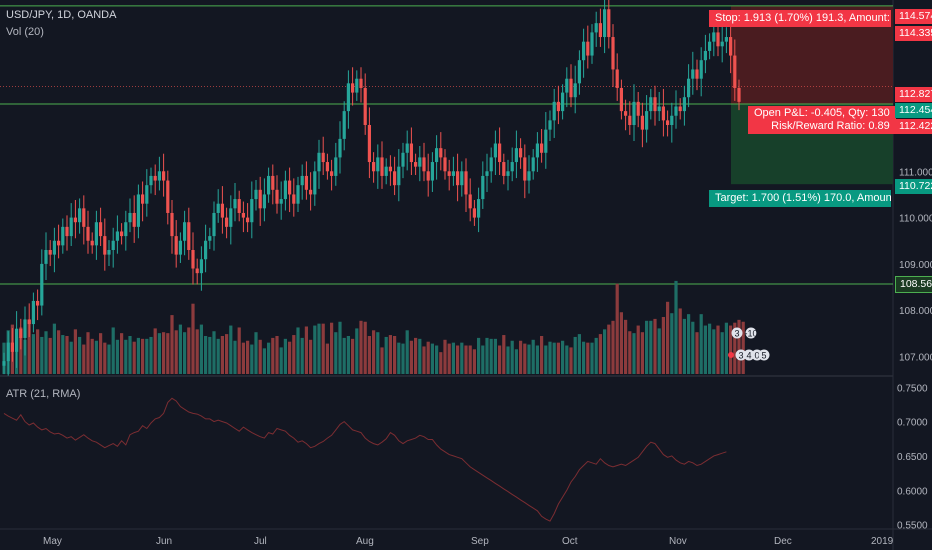 The height and width of the screenshot is (550, 932). I want to click on time-axis: May Jun Jul Aug Sep Oct Nov Dec 2019, so click(468, 541).